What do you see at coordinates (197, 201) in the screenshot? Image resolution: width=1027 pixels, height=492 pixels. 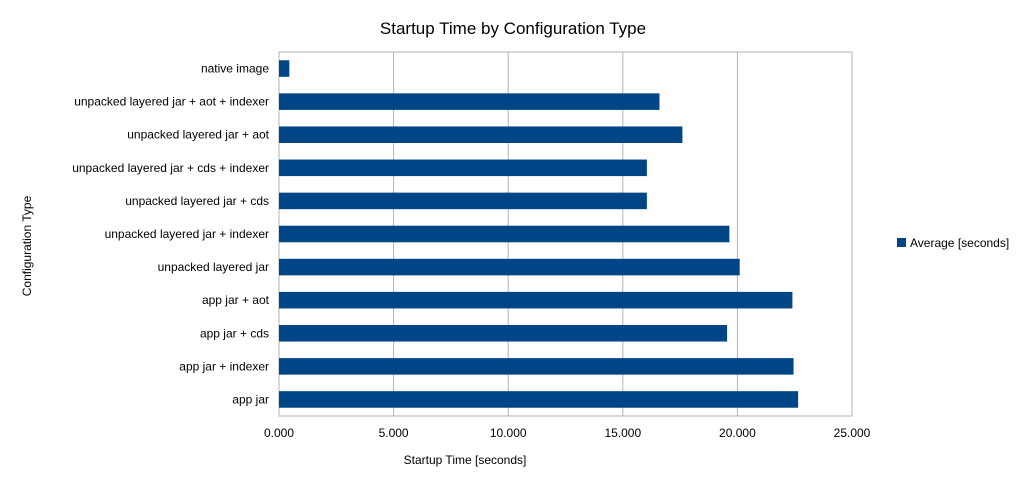 I see `category-label: unpacked layered jar + cds` at bounding box center [197, 201].